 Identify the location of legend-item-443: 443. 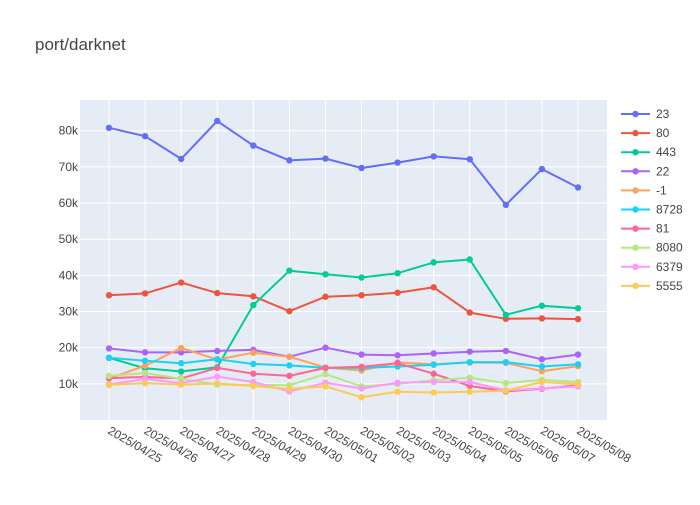
(648, 152).